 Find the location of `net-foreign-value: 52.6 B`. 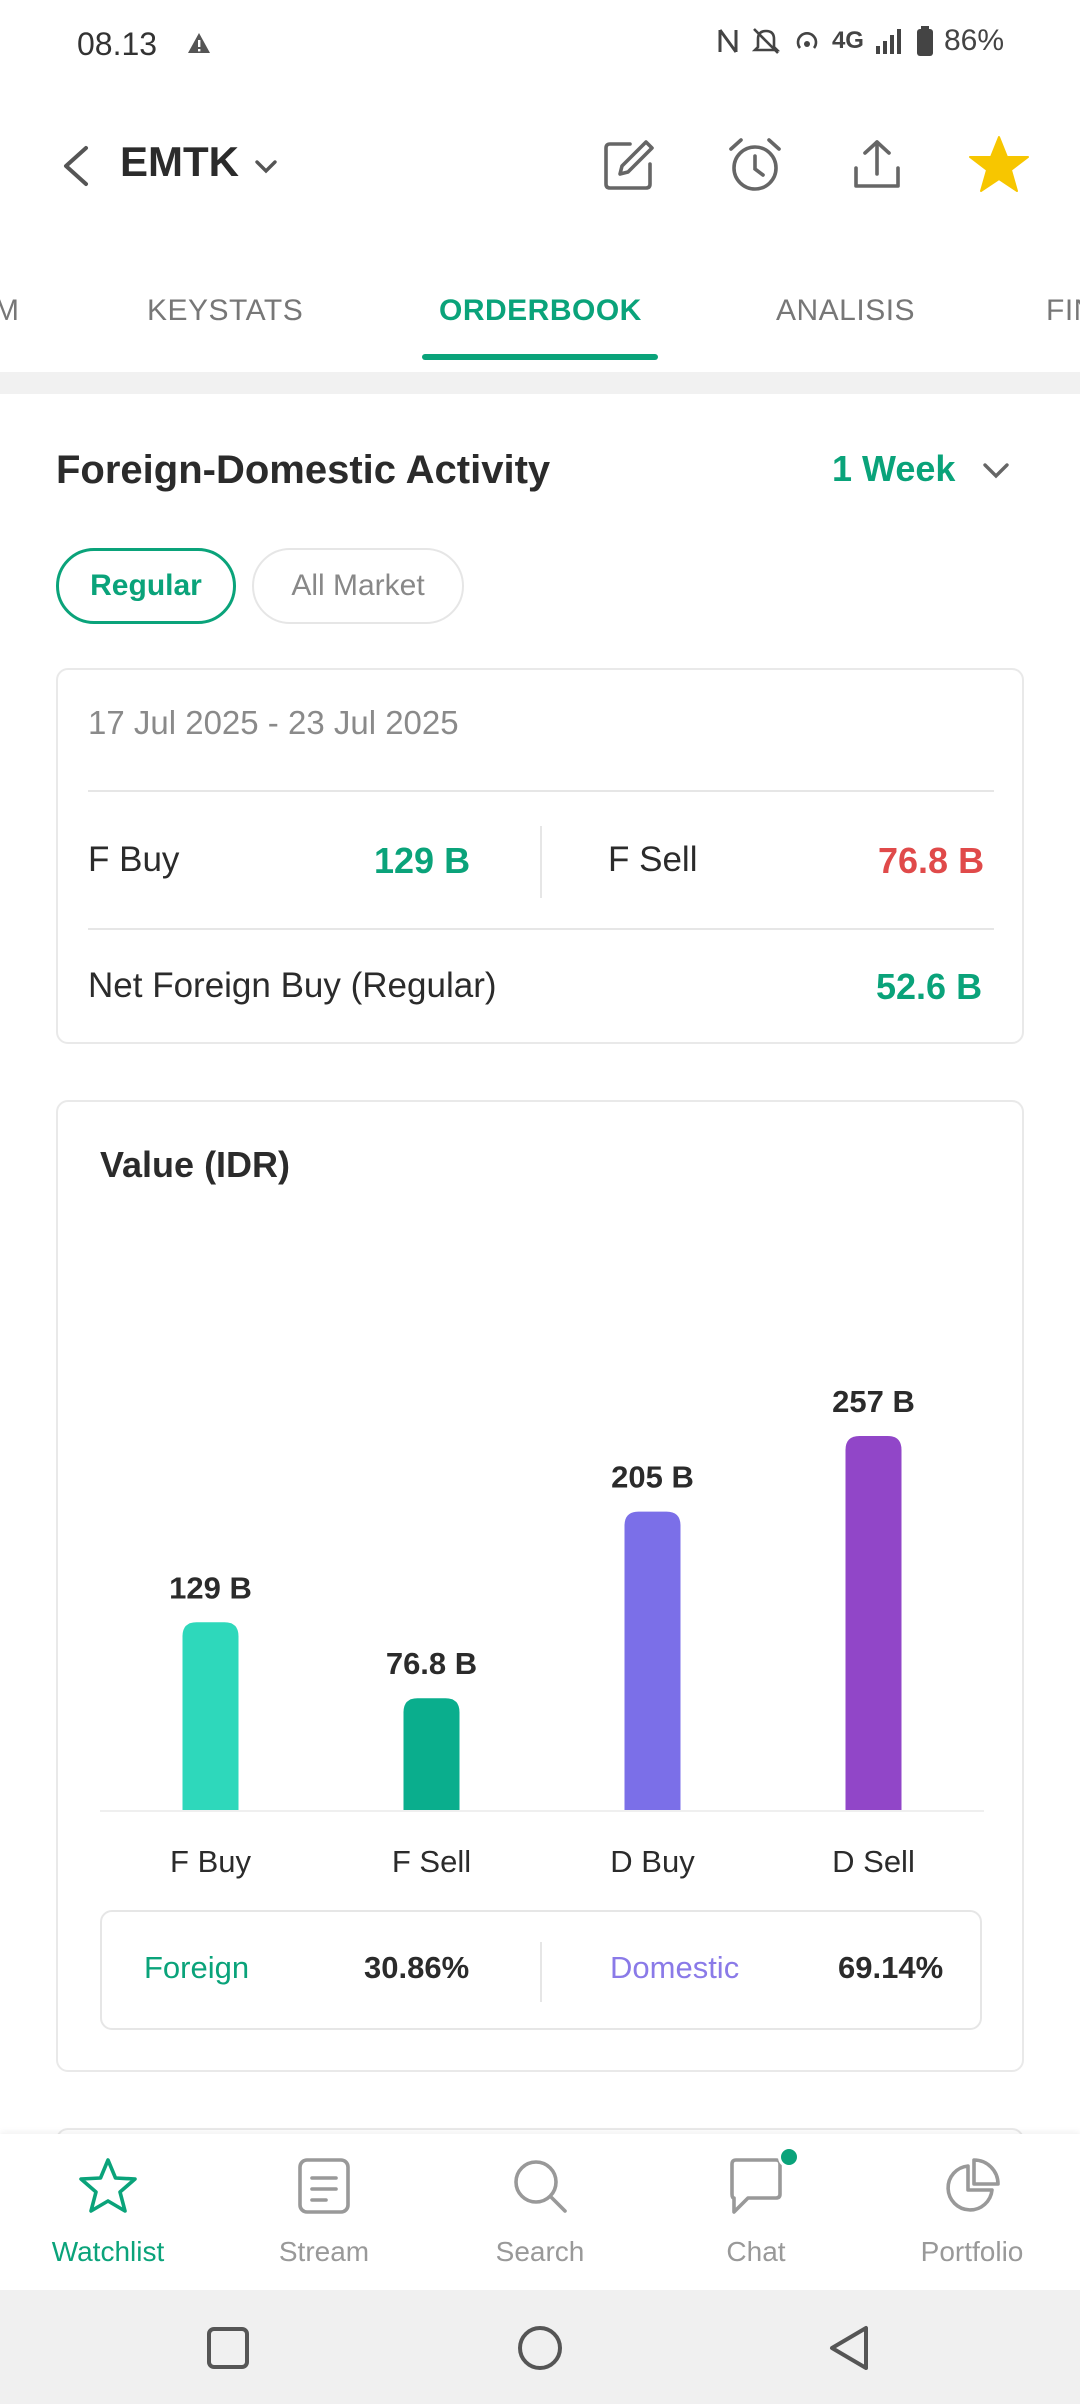

net-foreign-value: 52.6 B is located at coordinates (929, 986).